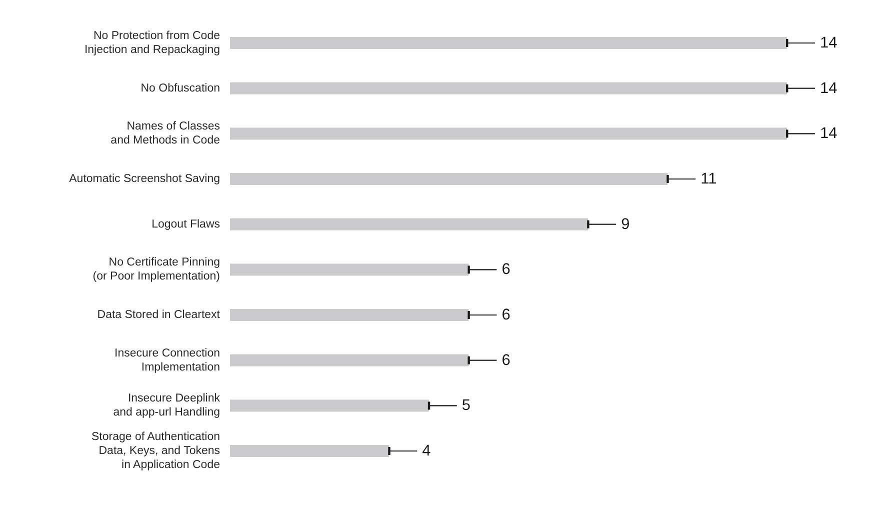 The width and height of the screenshot is (877, 507). Describe the element at coordinates (152, 43) in the screenshot. I see `y-tick-label: No Protection from Code Injection and Repackaging` at that location.